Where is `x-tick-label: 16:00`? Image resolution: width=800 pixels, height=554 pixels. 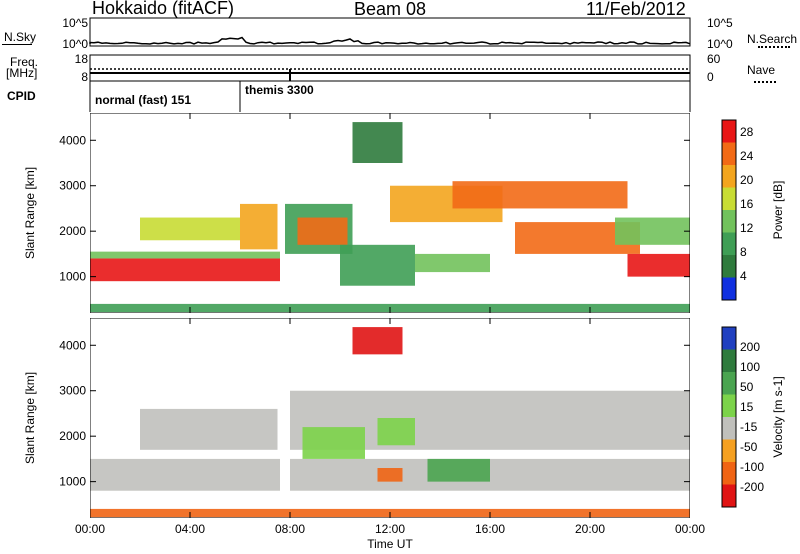 x-tick-label: 16:00 is located at coordinates (490, 529).